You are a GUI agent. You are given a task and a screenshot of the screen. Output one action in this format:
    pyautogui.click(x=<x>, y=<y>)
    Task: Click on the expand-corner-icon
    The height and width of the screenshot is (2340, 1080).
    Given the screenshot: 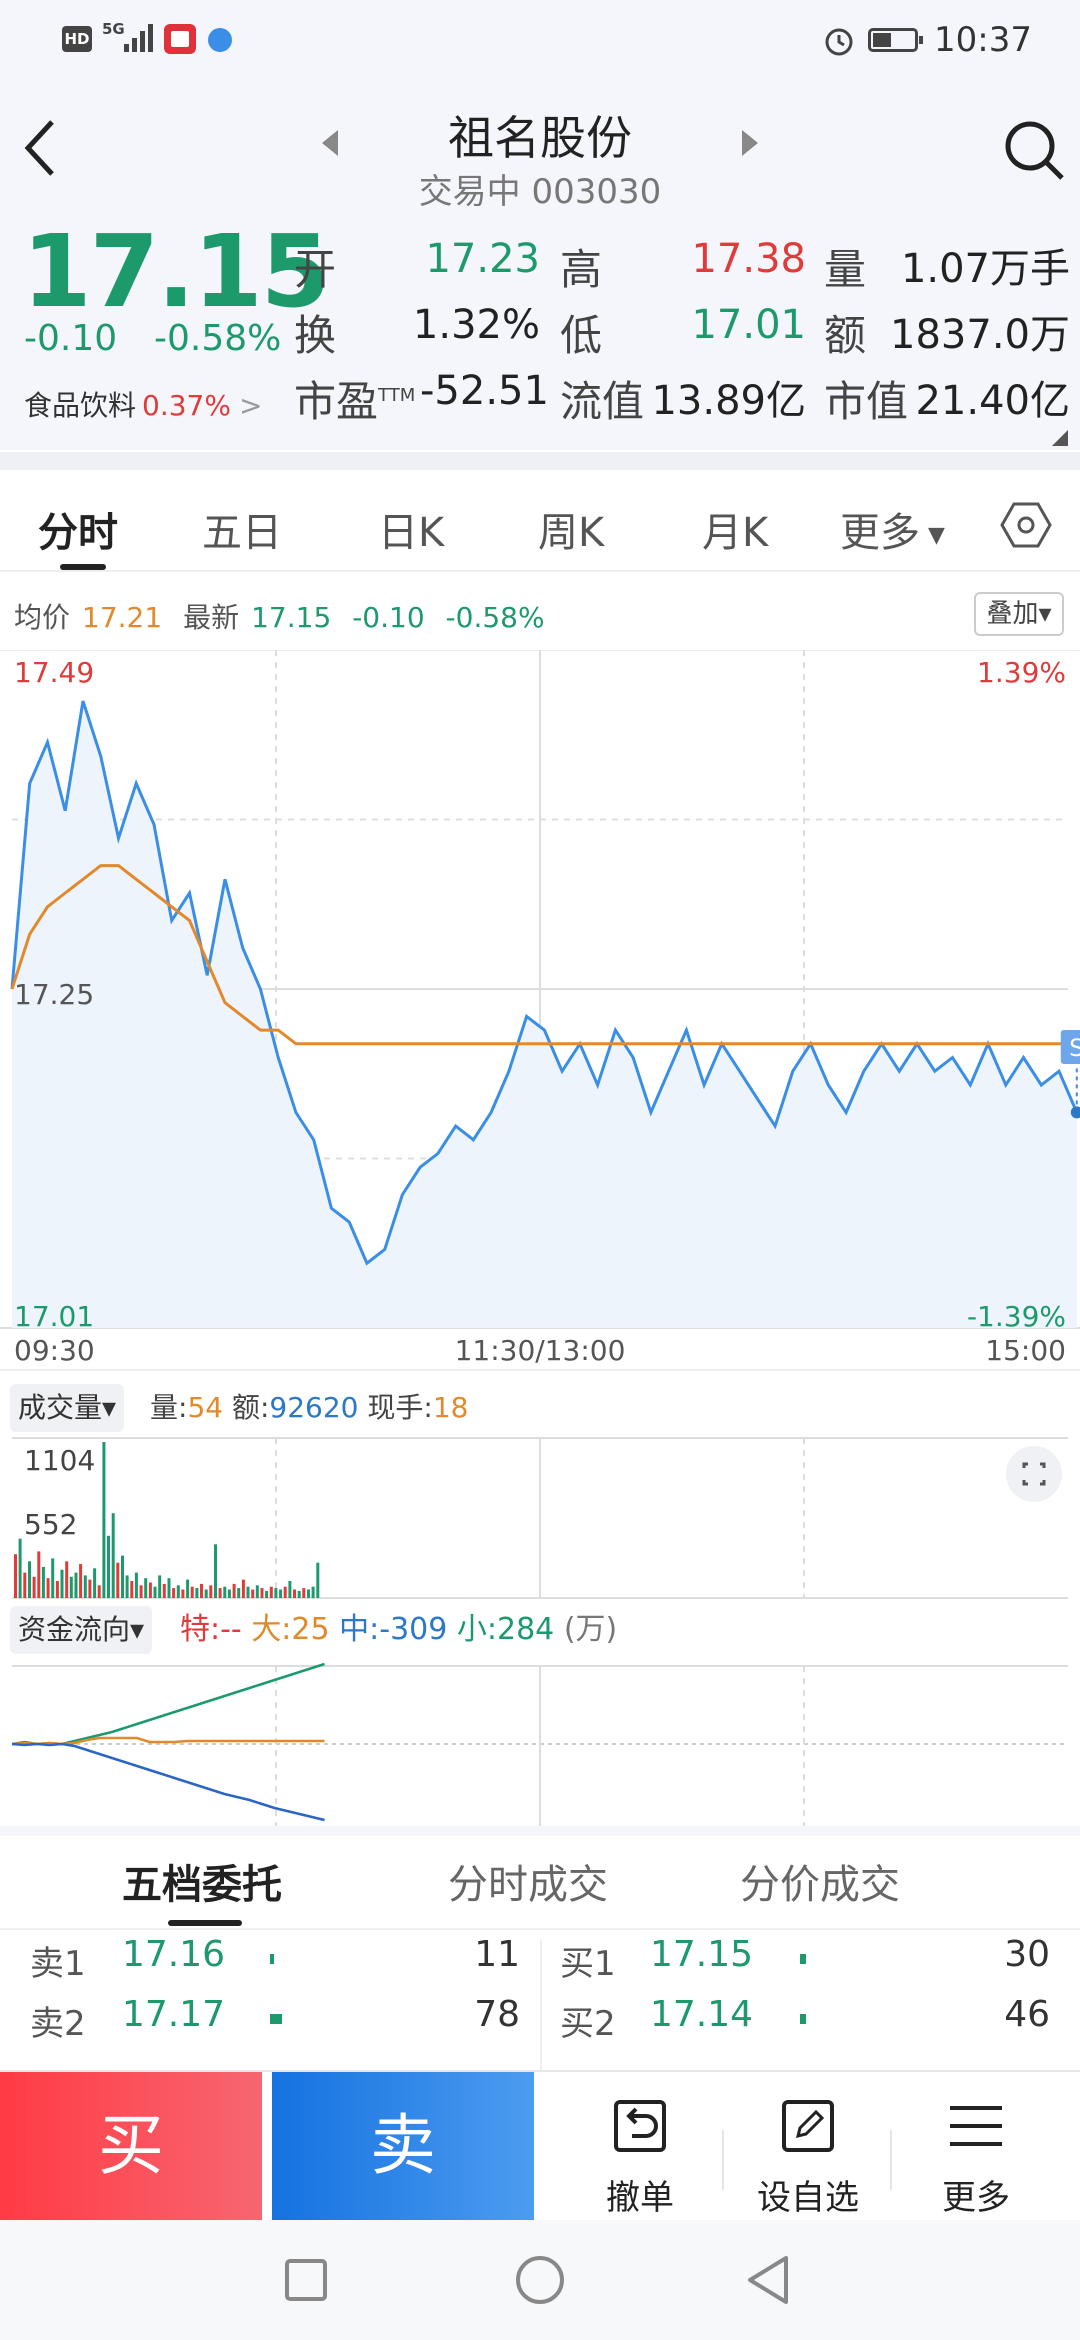 What is the action you would take?
    pyautogui.click(x=1060, y=438)
    